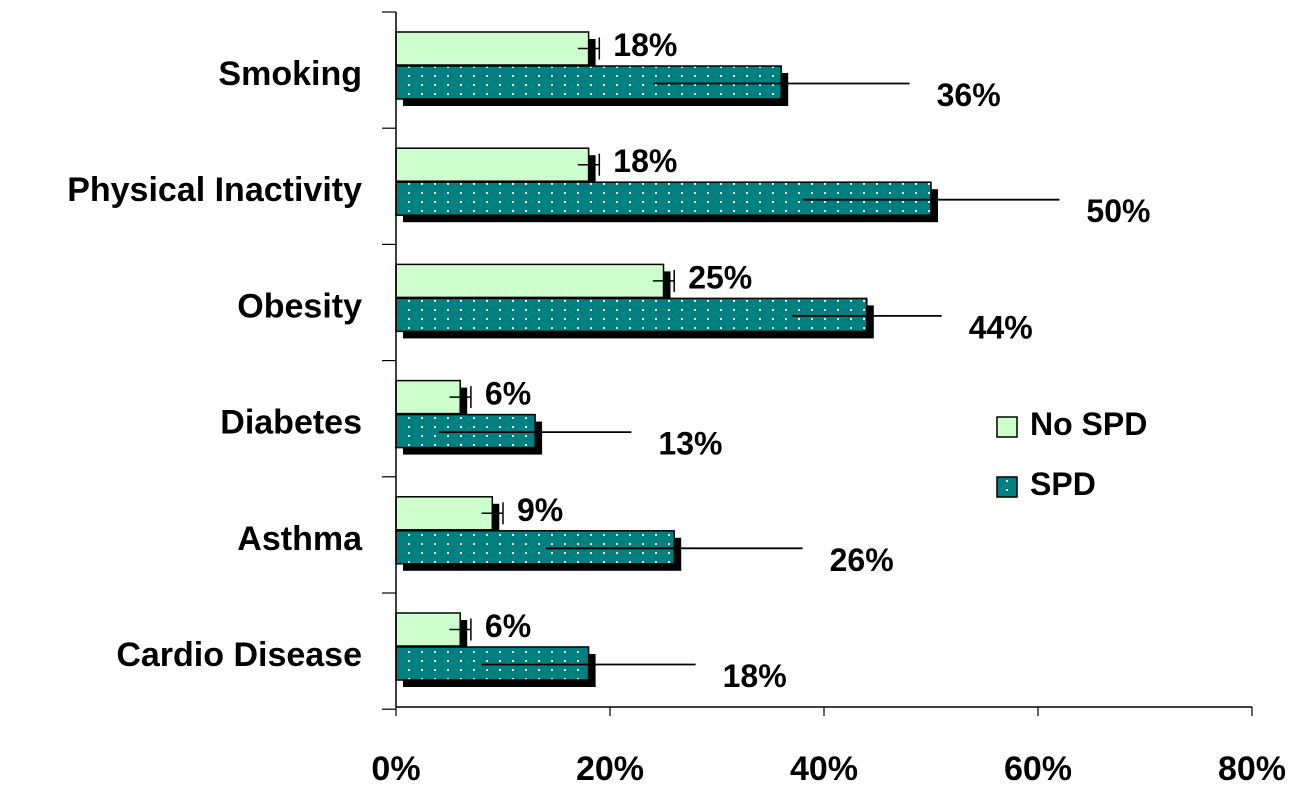  I want to click on data-label-no-spd-obesity: 25%, so click(720, 277).